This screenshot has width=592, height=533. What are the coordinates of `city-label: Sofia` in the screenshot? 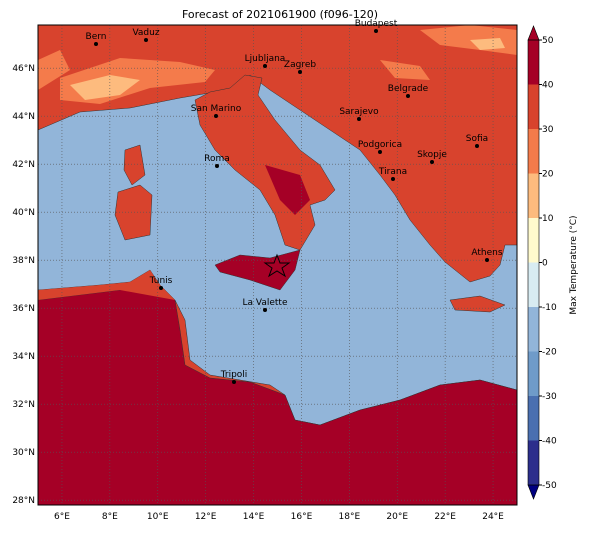 It's located at (477, 139).